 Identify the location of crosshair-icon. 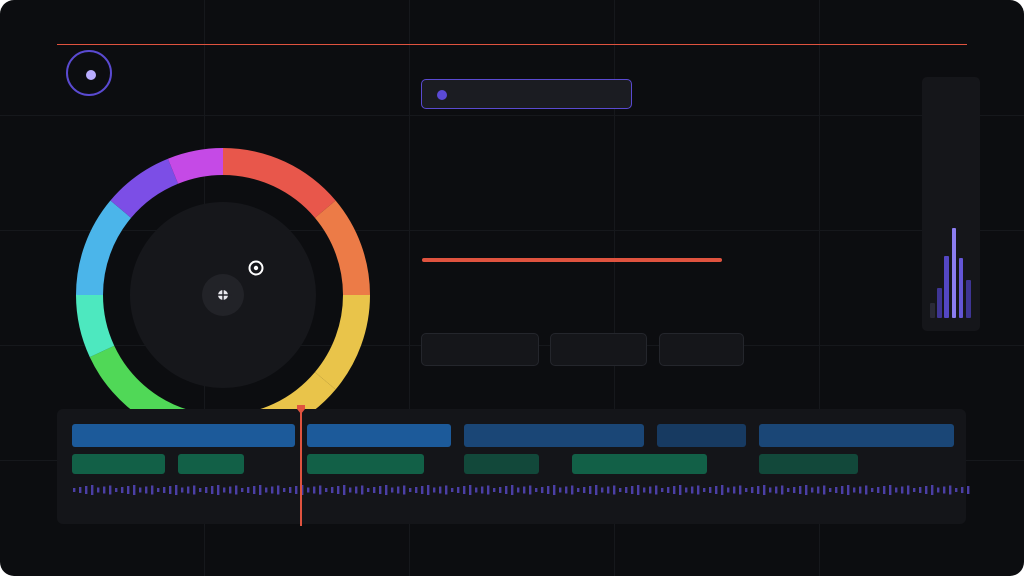
(223, 295).